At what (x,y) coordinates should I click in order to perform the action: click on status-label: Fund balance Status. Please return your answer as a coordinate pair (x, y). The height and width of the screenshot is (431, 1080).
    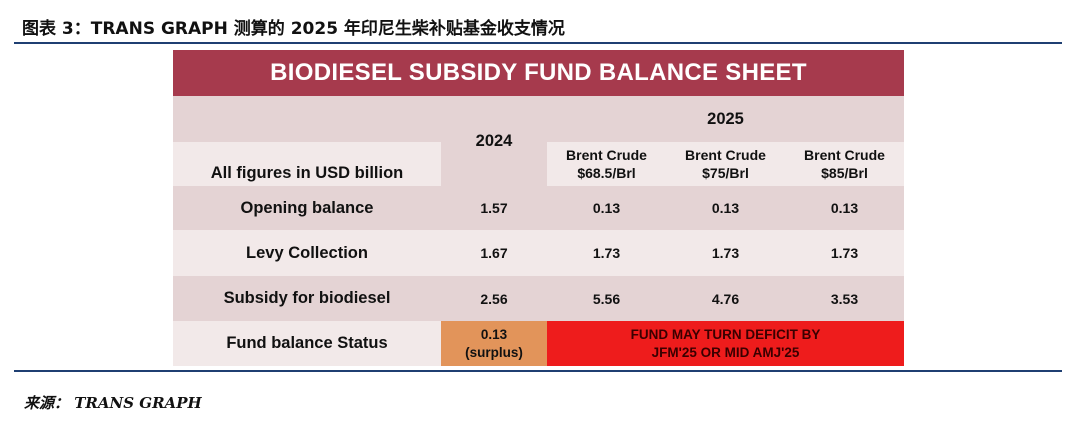
    Looking at the image, I should click on (307, 343).